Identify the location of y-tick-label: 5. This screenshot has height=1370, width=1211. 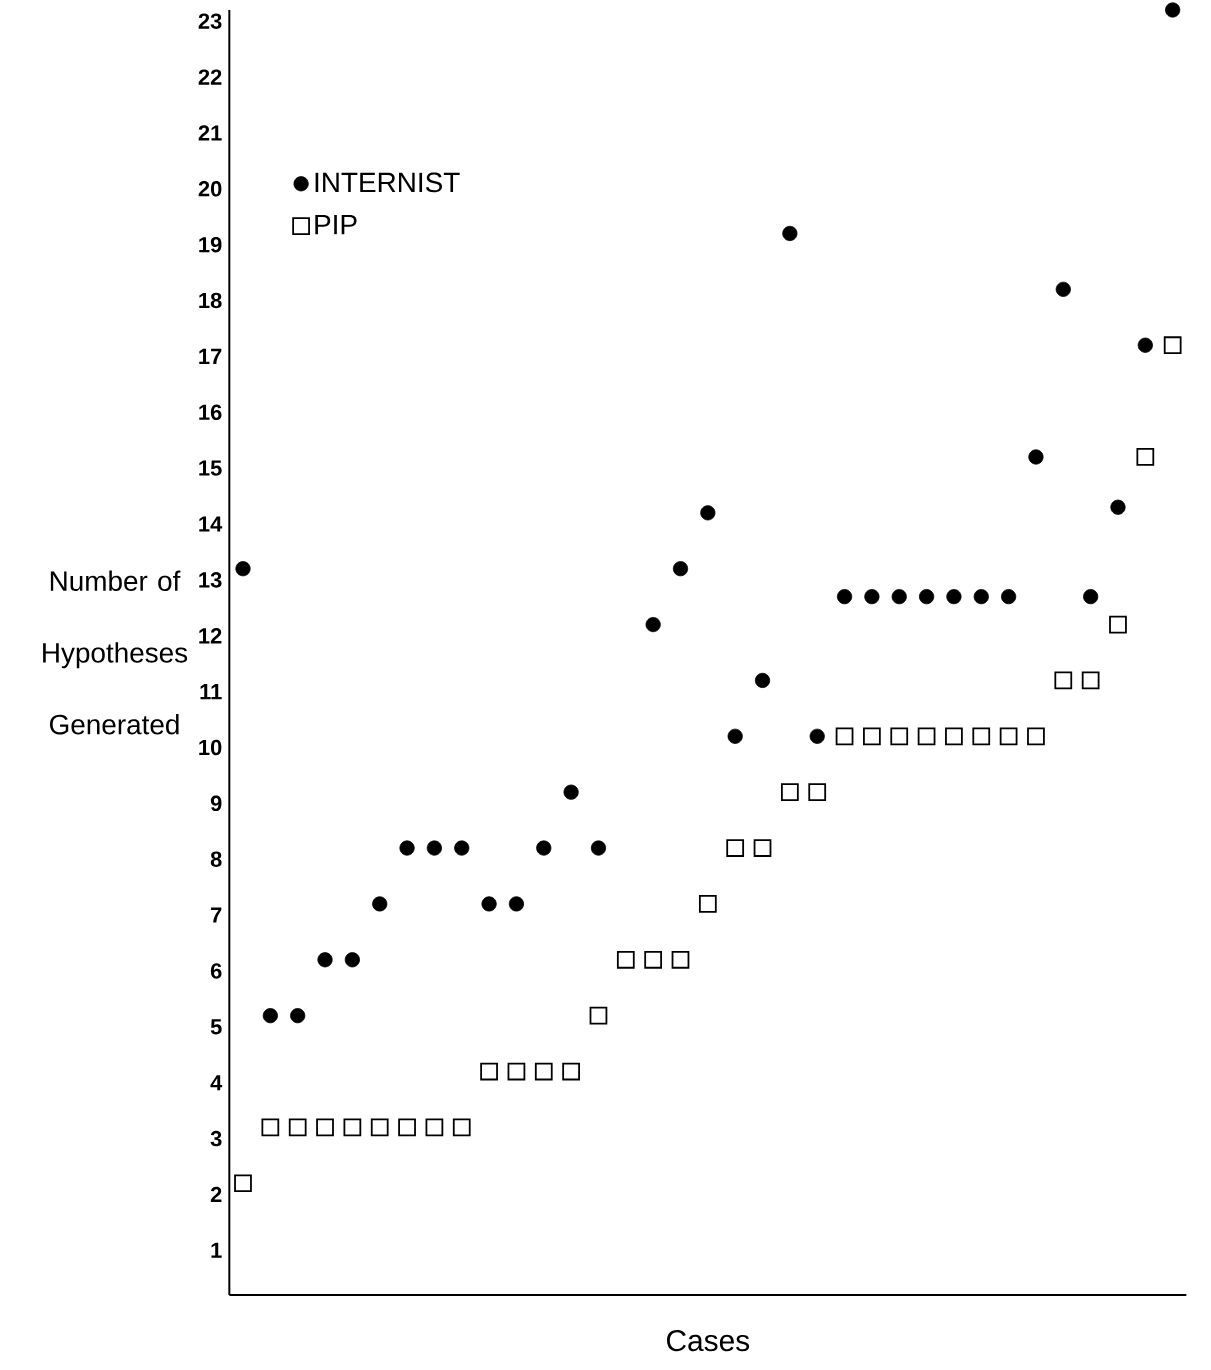
(216, 1027).